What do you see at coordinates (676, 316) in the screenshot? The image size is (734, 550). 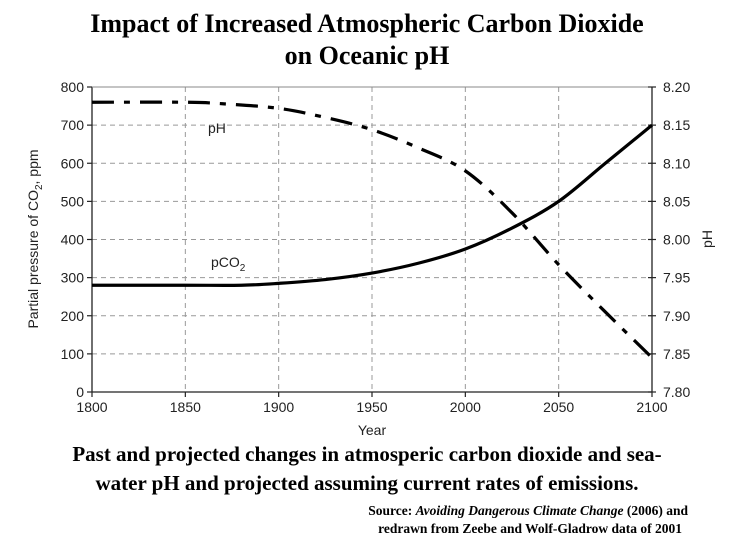 I see `y2-tick-label: 7.90` at bounding box center [676, 316].